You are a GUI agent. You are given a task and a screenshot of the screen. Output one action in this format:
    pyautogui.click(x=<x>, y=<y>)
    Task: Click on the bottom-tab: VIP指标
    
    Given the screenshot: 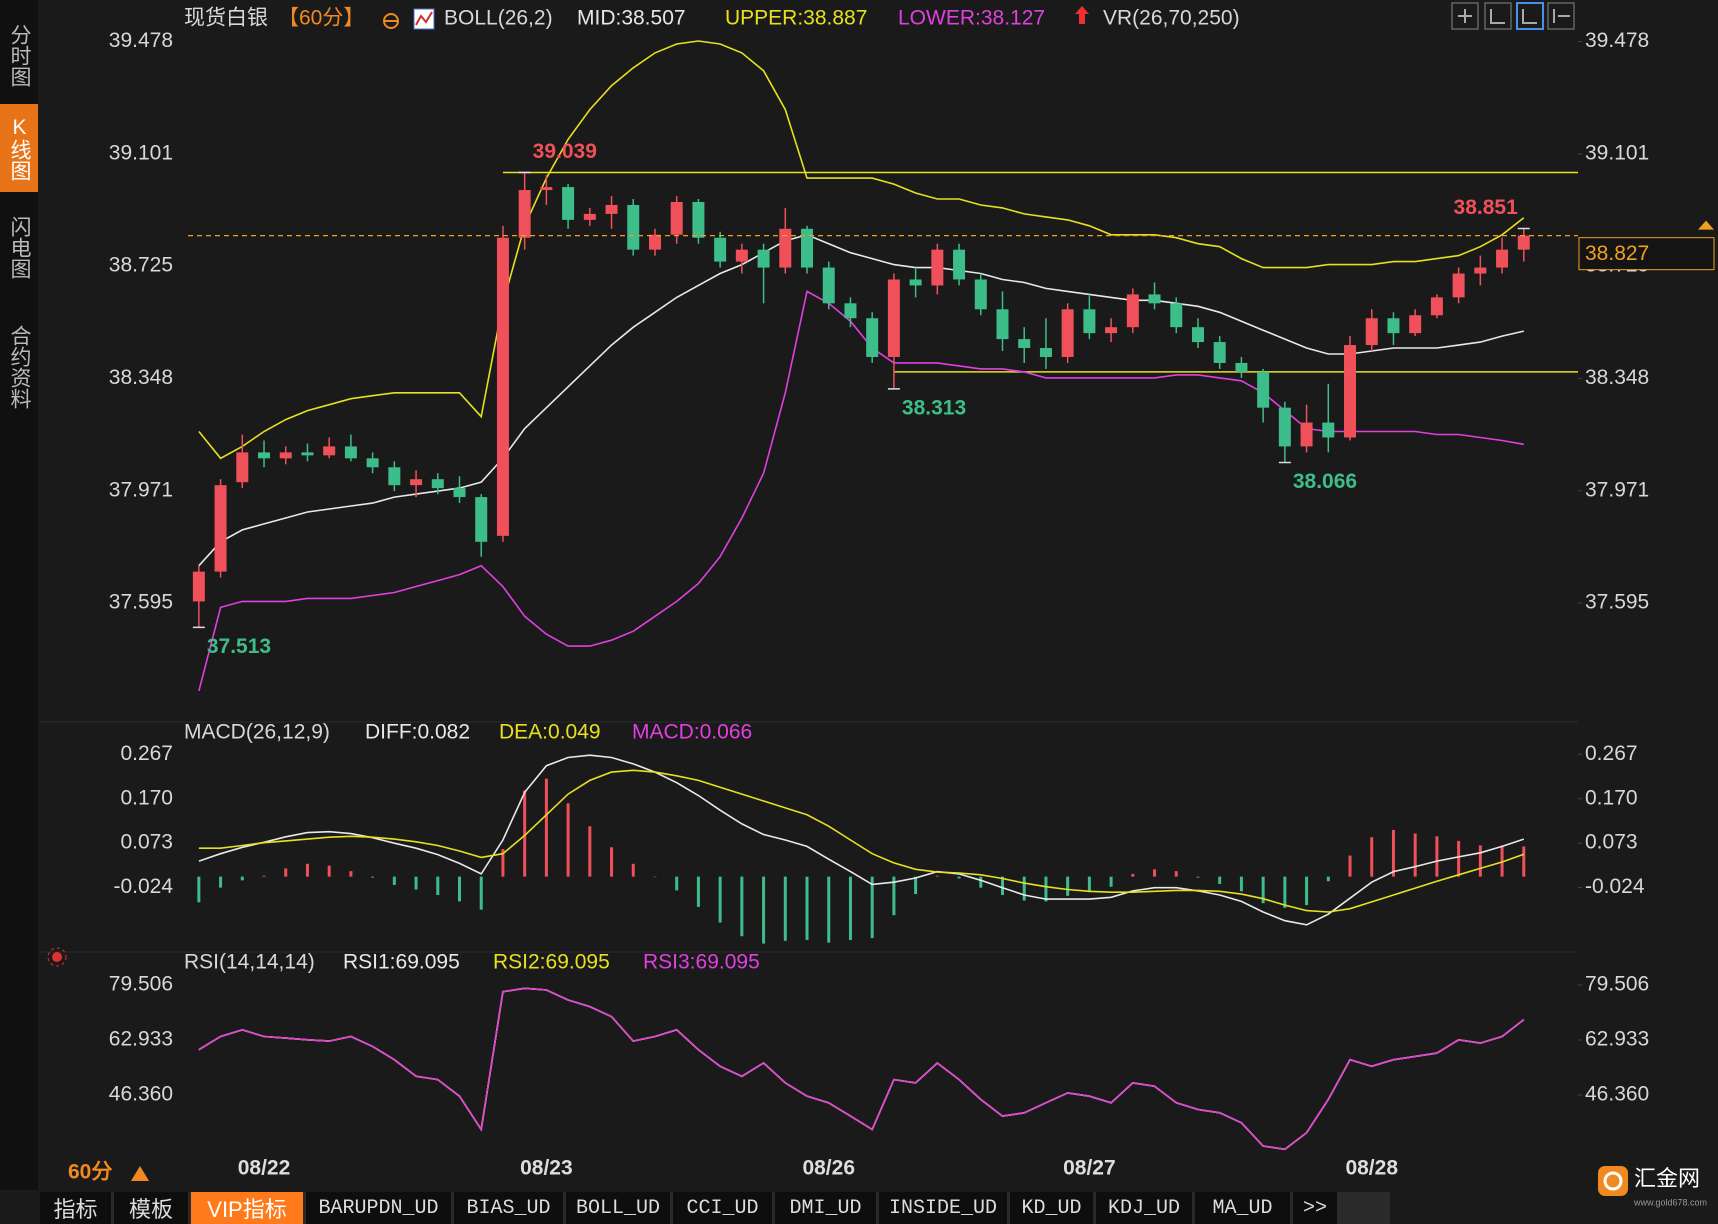 What is the action you would take?
    pyautogui.click(x=247, y=1208)
    